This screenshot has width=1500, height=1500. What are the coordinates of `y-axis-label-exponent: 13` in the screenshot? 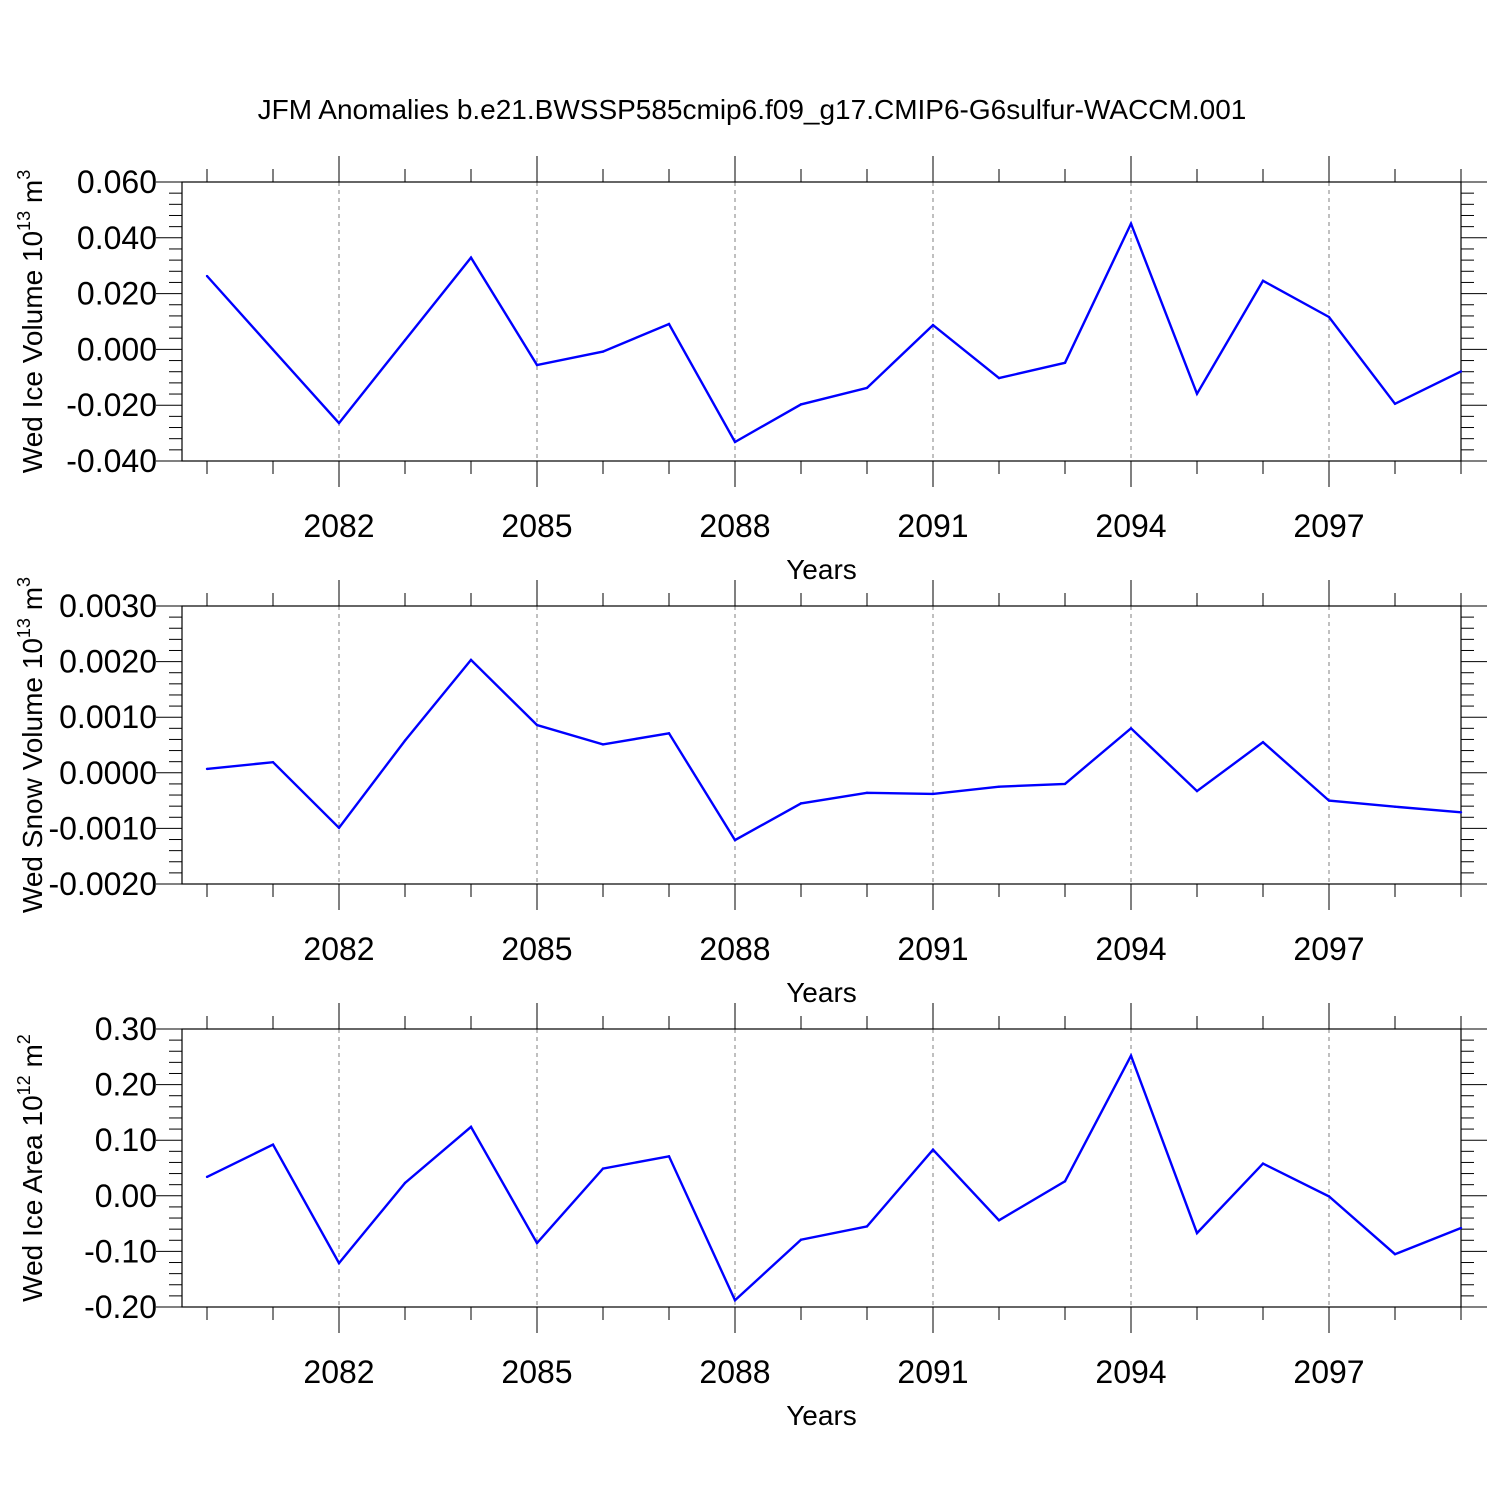 It's located at (24, 221).